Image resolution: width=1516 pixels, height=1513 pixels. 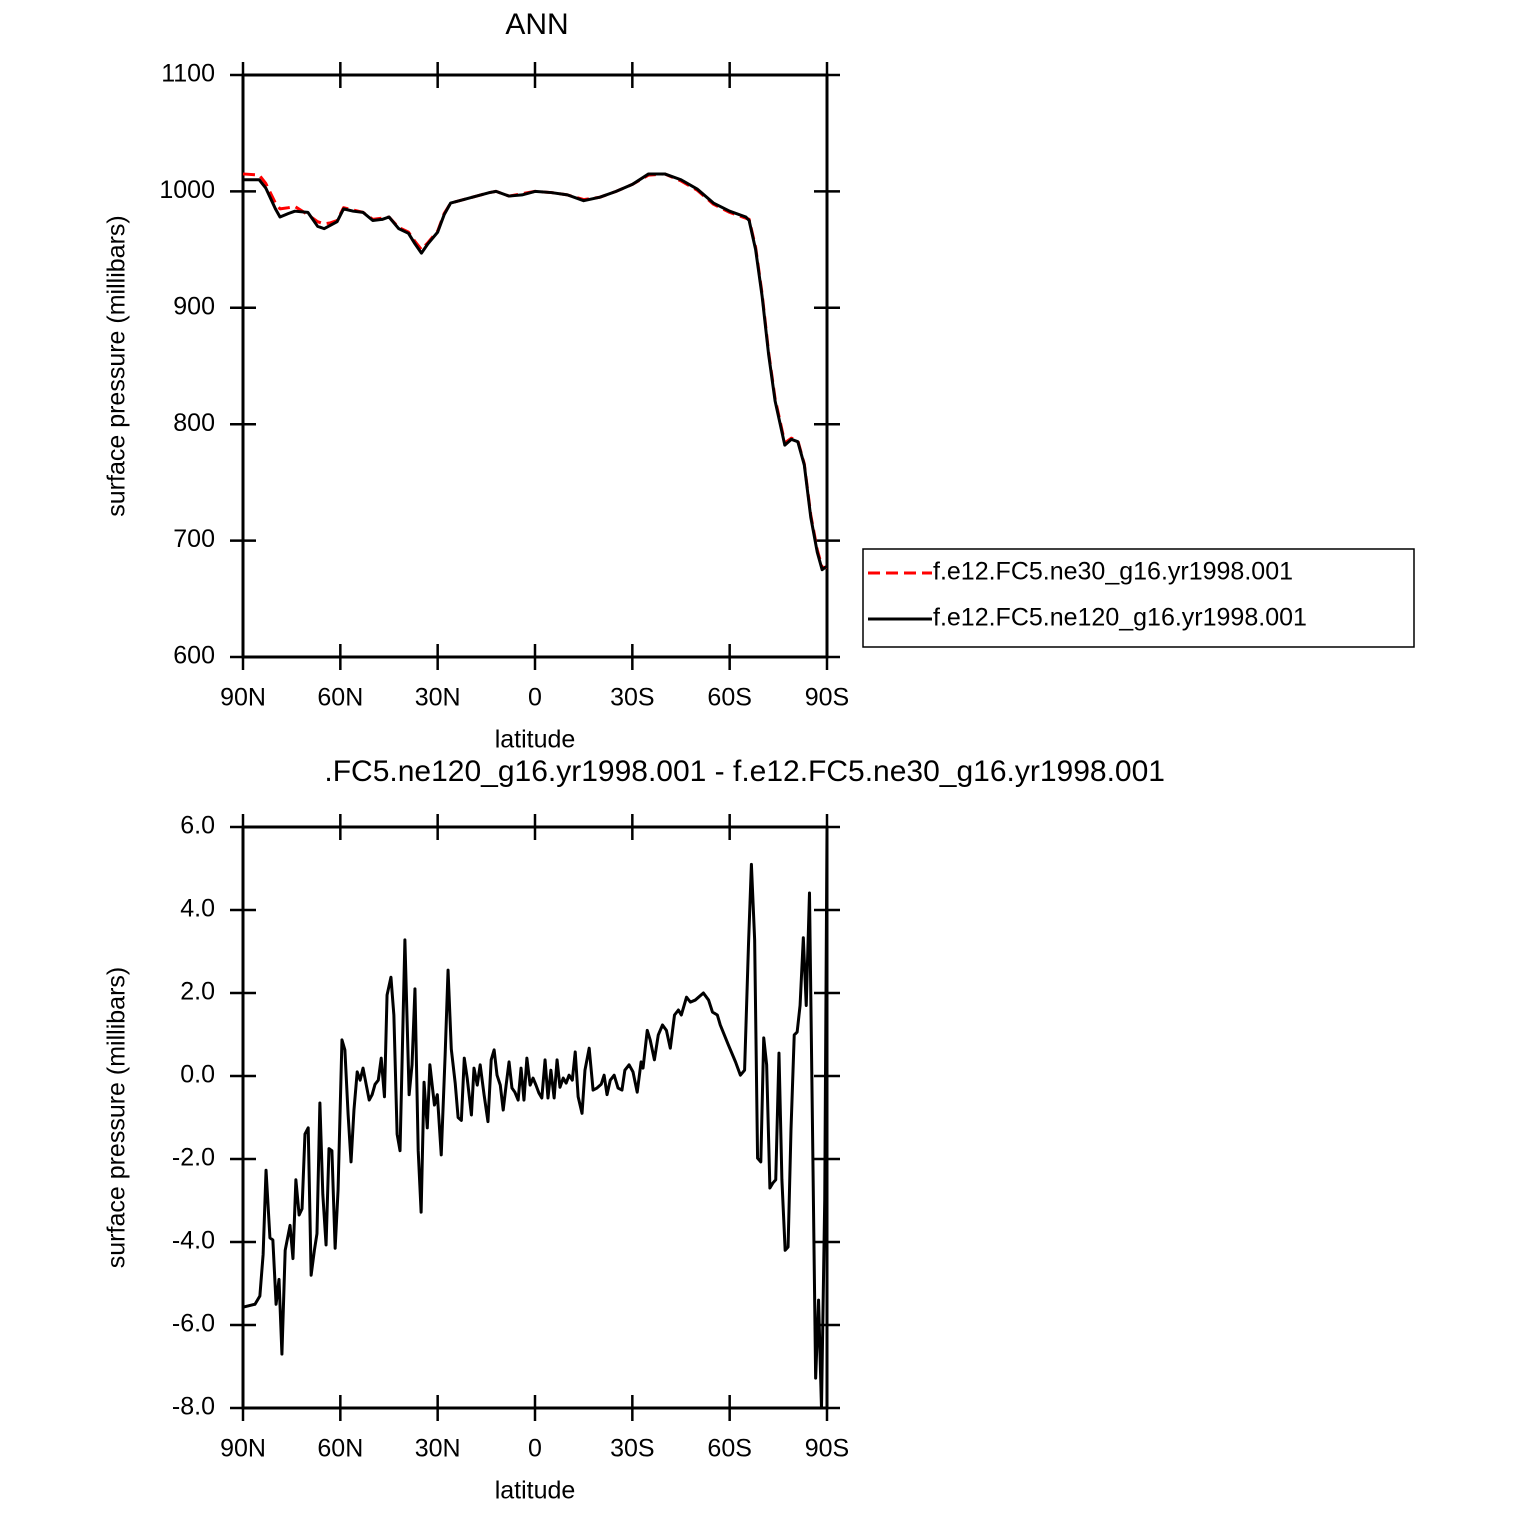 I want to click on legend-label: f.e12.FC5.ne30_g16.yr1998.001, so click(x=1113, y=572).